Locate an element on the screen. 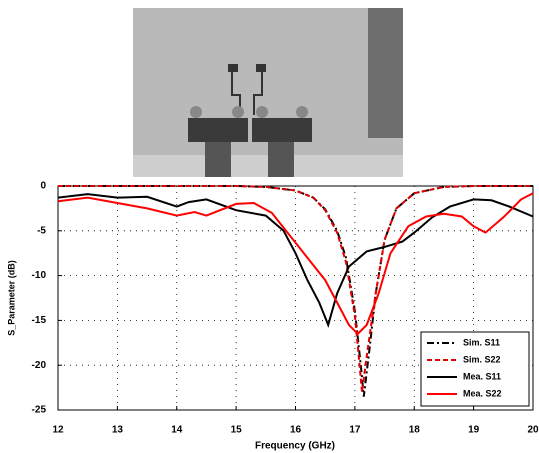 The image size is (539, 453). y-tick-label: 0 is located at coordinates (43, 186).